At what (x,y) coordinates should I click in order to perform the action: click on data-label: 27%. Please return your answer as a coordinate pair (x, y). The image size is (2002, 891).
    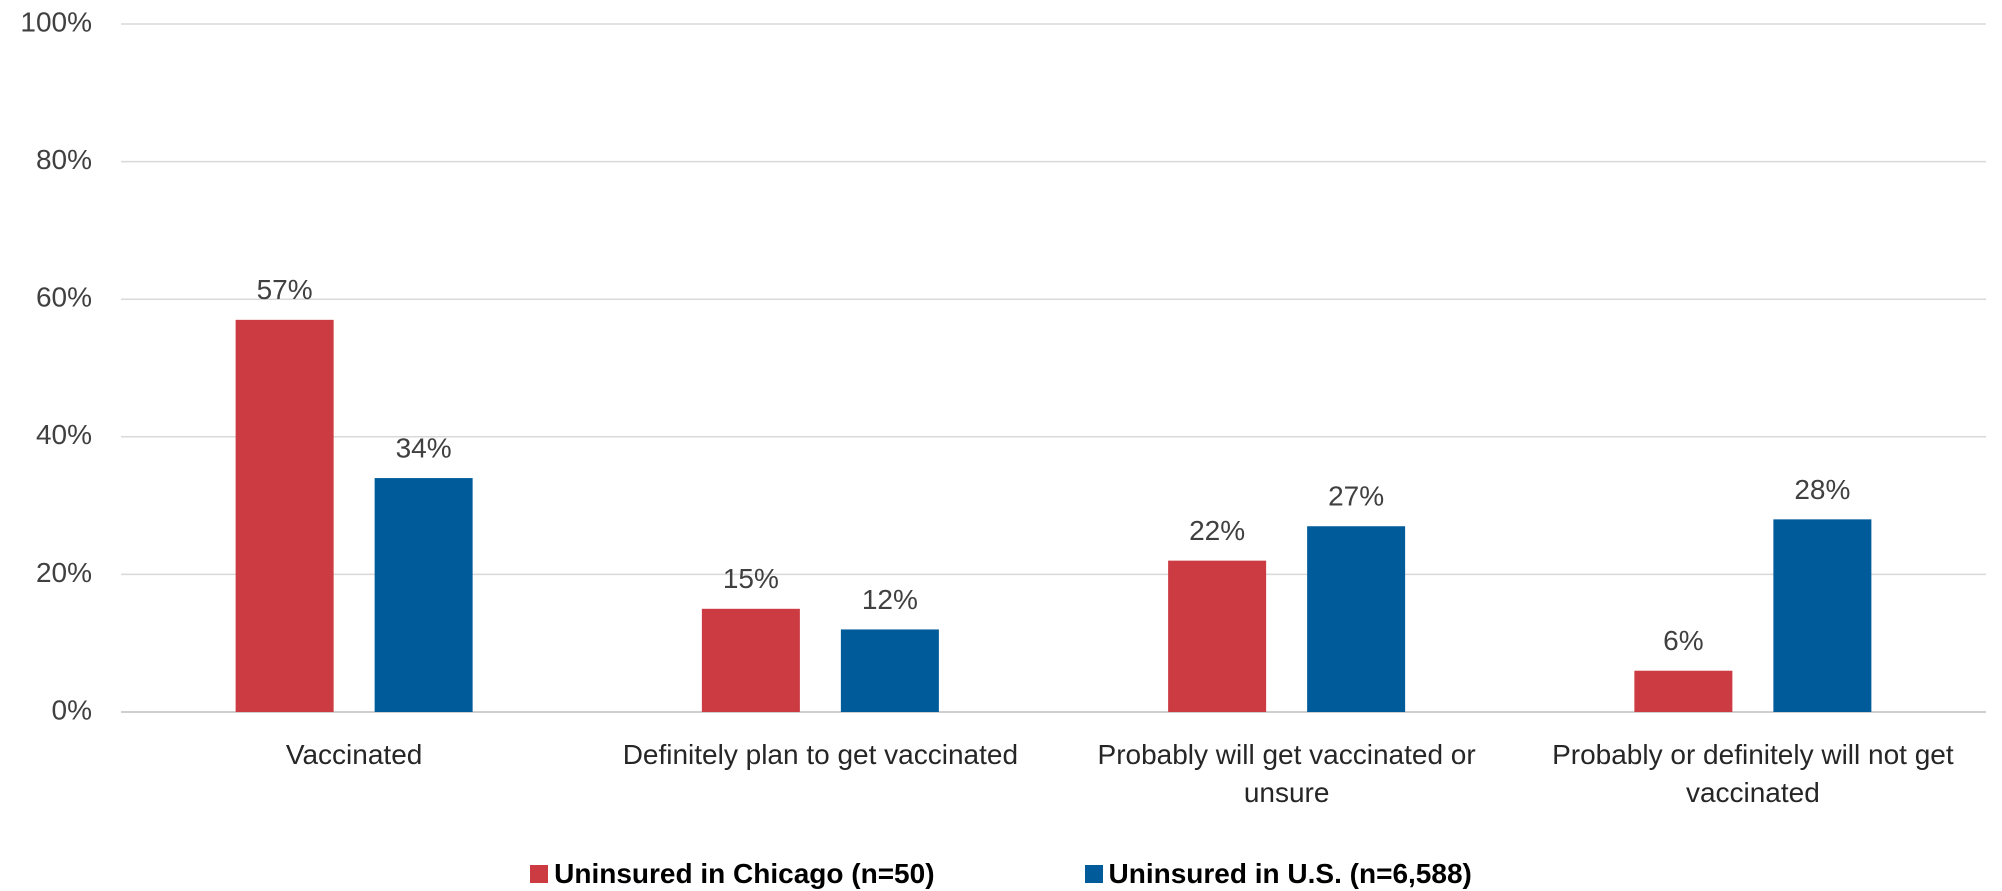
    Looking at the image, I should click on (1356, 496).